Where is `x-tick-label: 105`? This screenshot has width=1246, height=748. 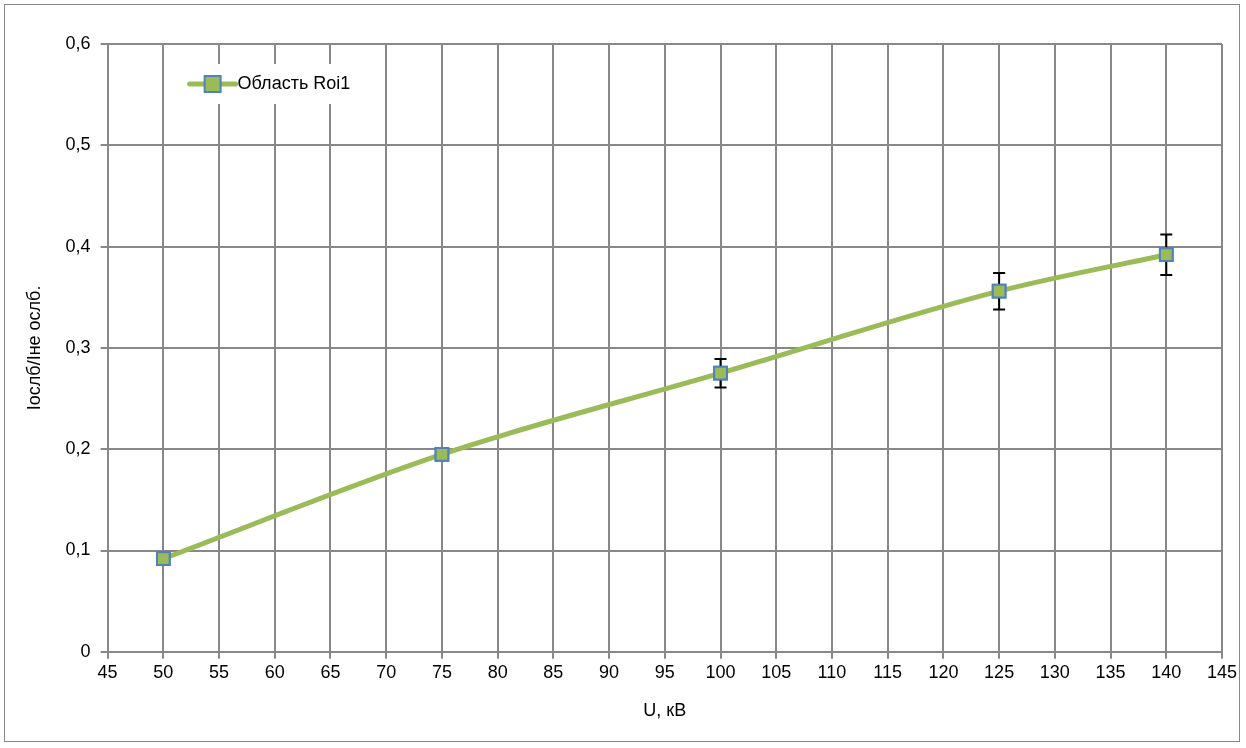 x-tick-label: 105 is located at coordinates (776, 671).